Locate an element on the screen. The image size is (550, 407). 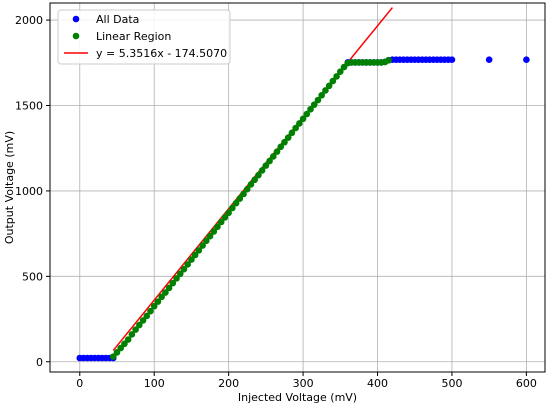
legend-label-linear-region: Linear Region is located at coordinates (133, 36).